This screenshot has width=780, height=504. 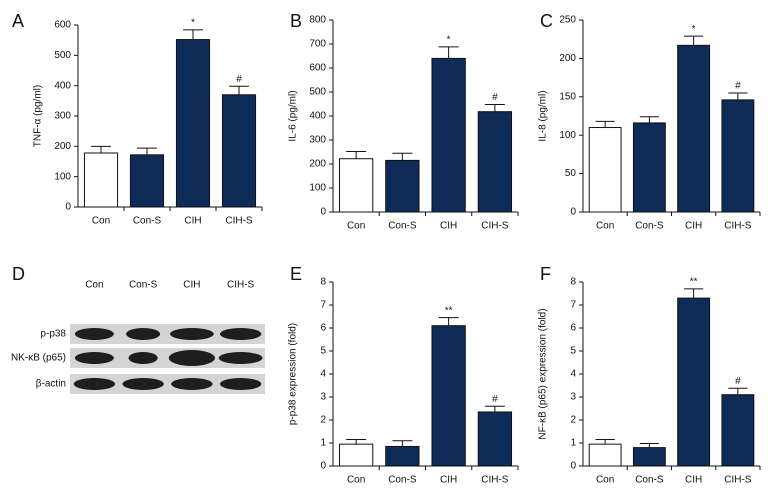 What do you see at coordinates (545, 274) in the screenshot?
I see `panel-label: F` at bounding box center [545, 274].